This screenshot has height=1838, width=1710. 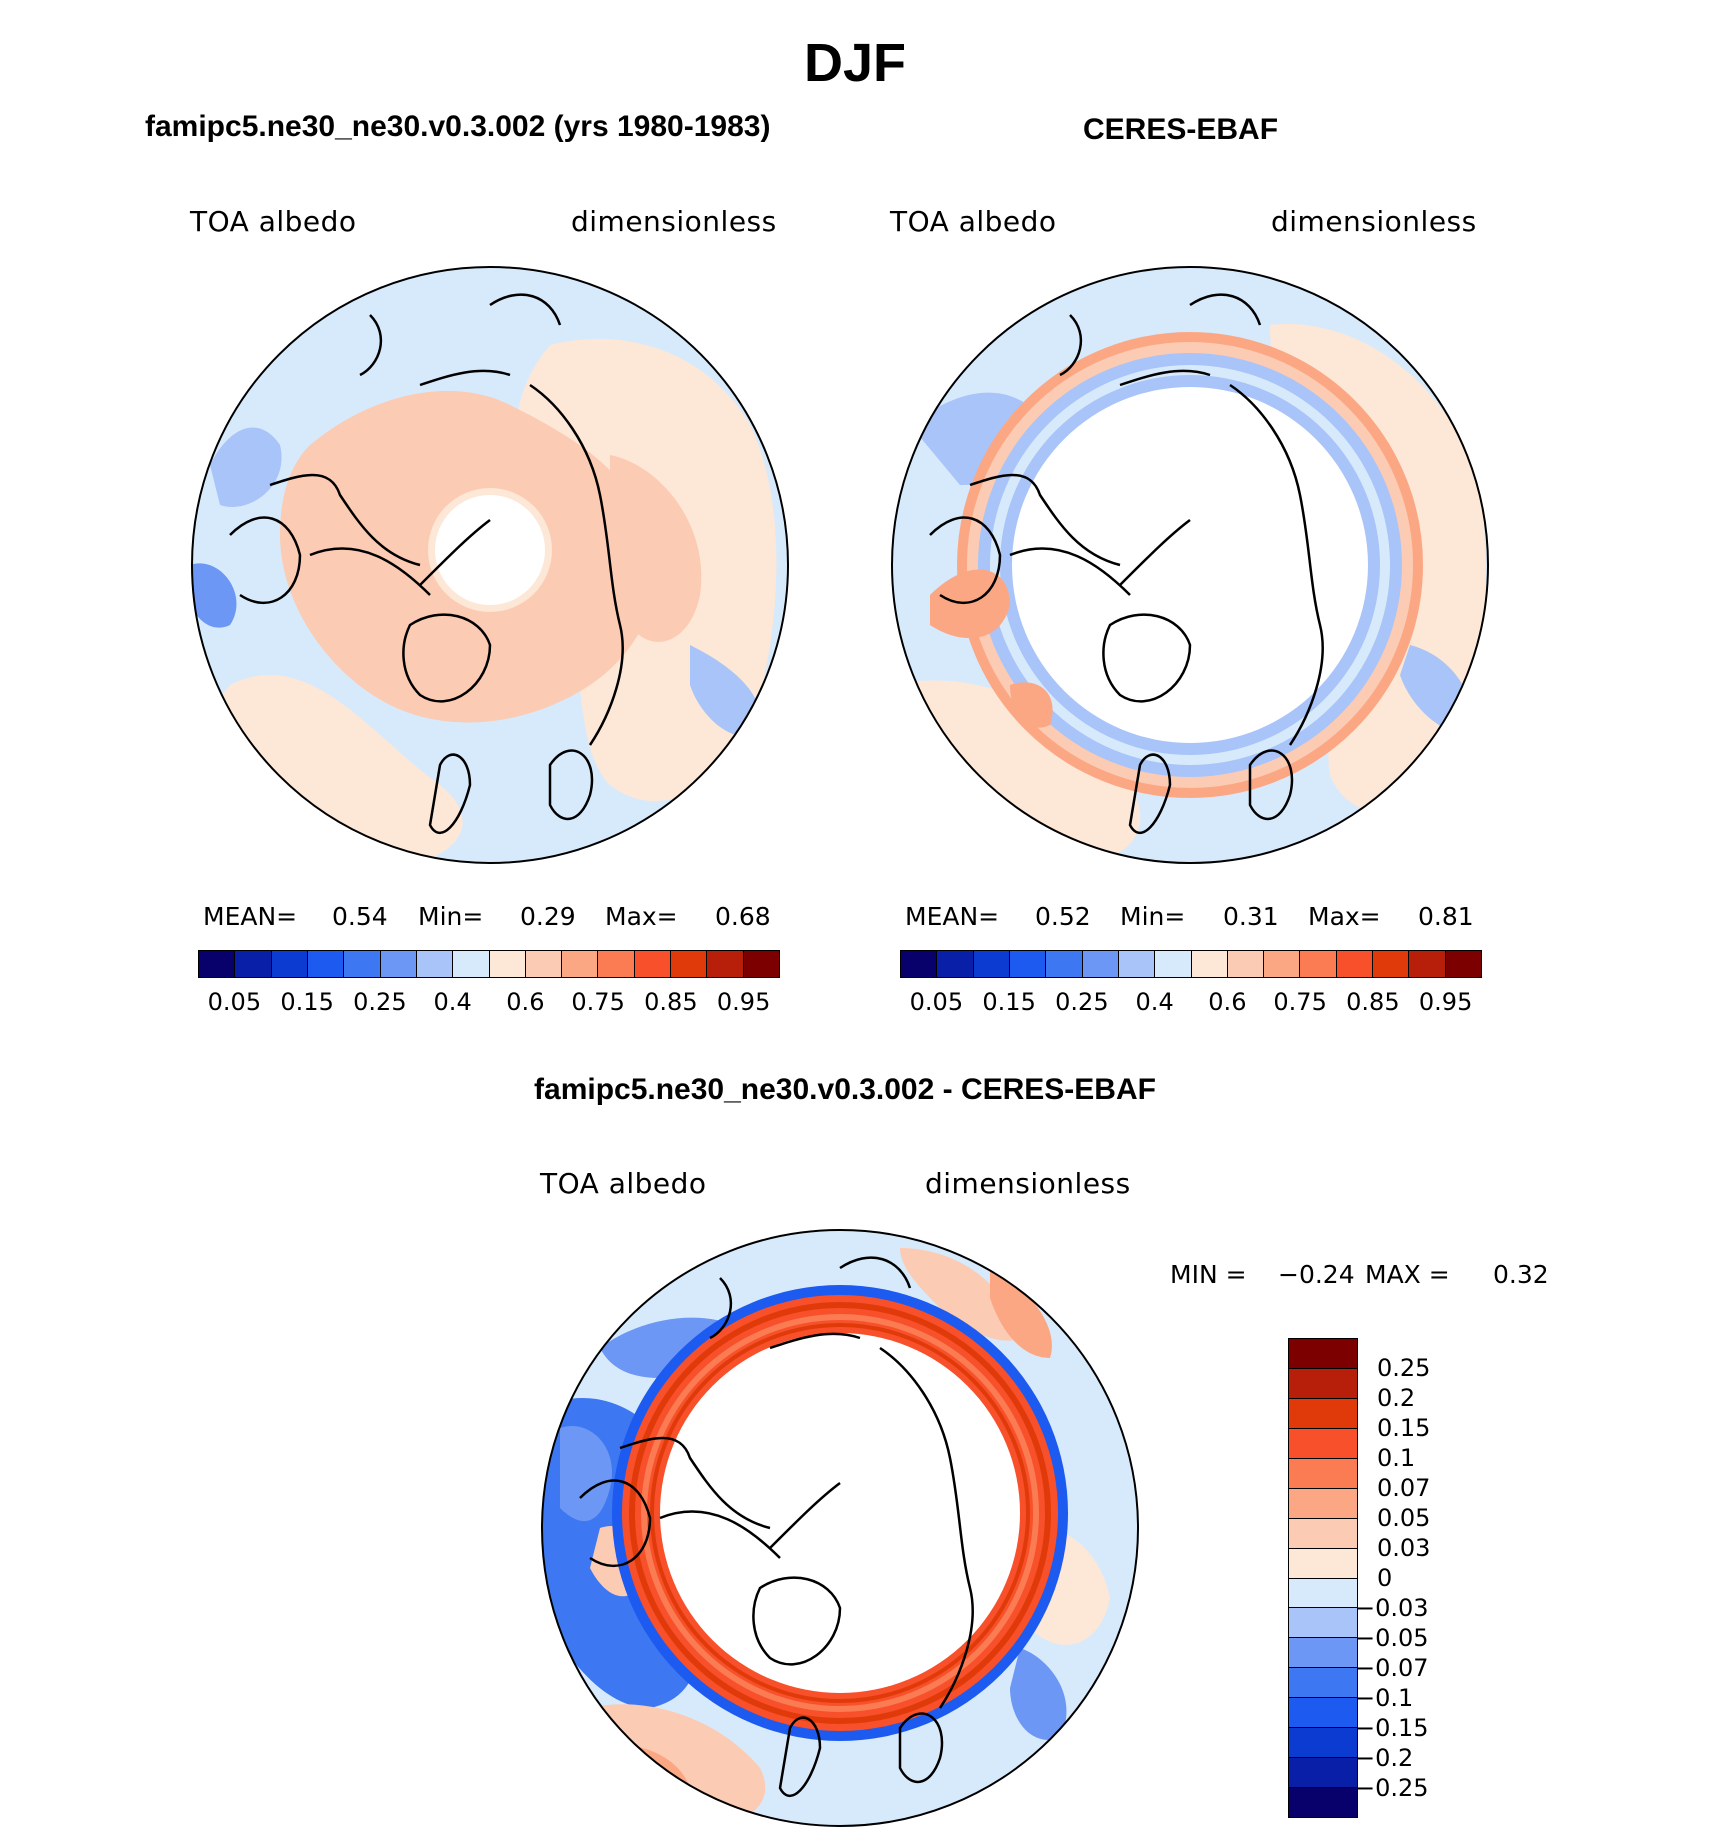 I want to click on model-min-value: 0.29, so click(x=548, y=916).